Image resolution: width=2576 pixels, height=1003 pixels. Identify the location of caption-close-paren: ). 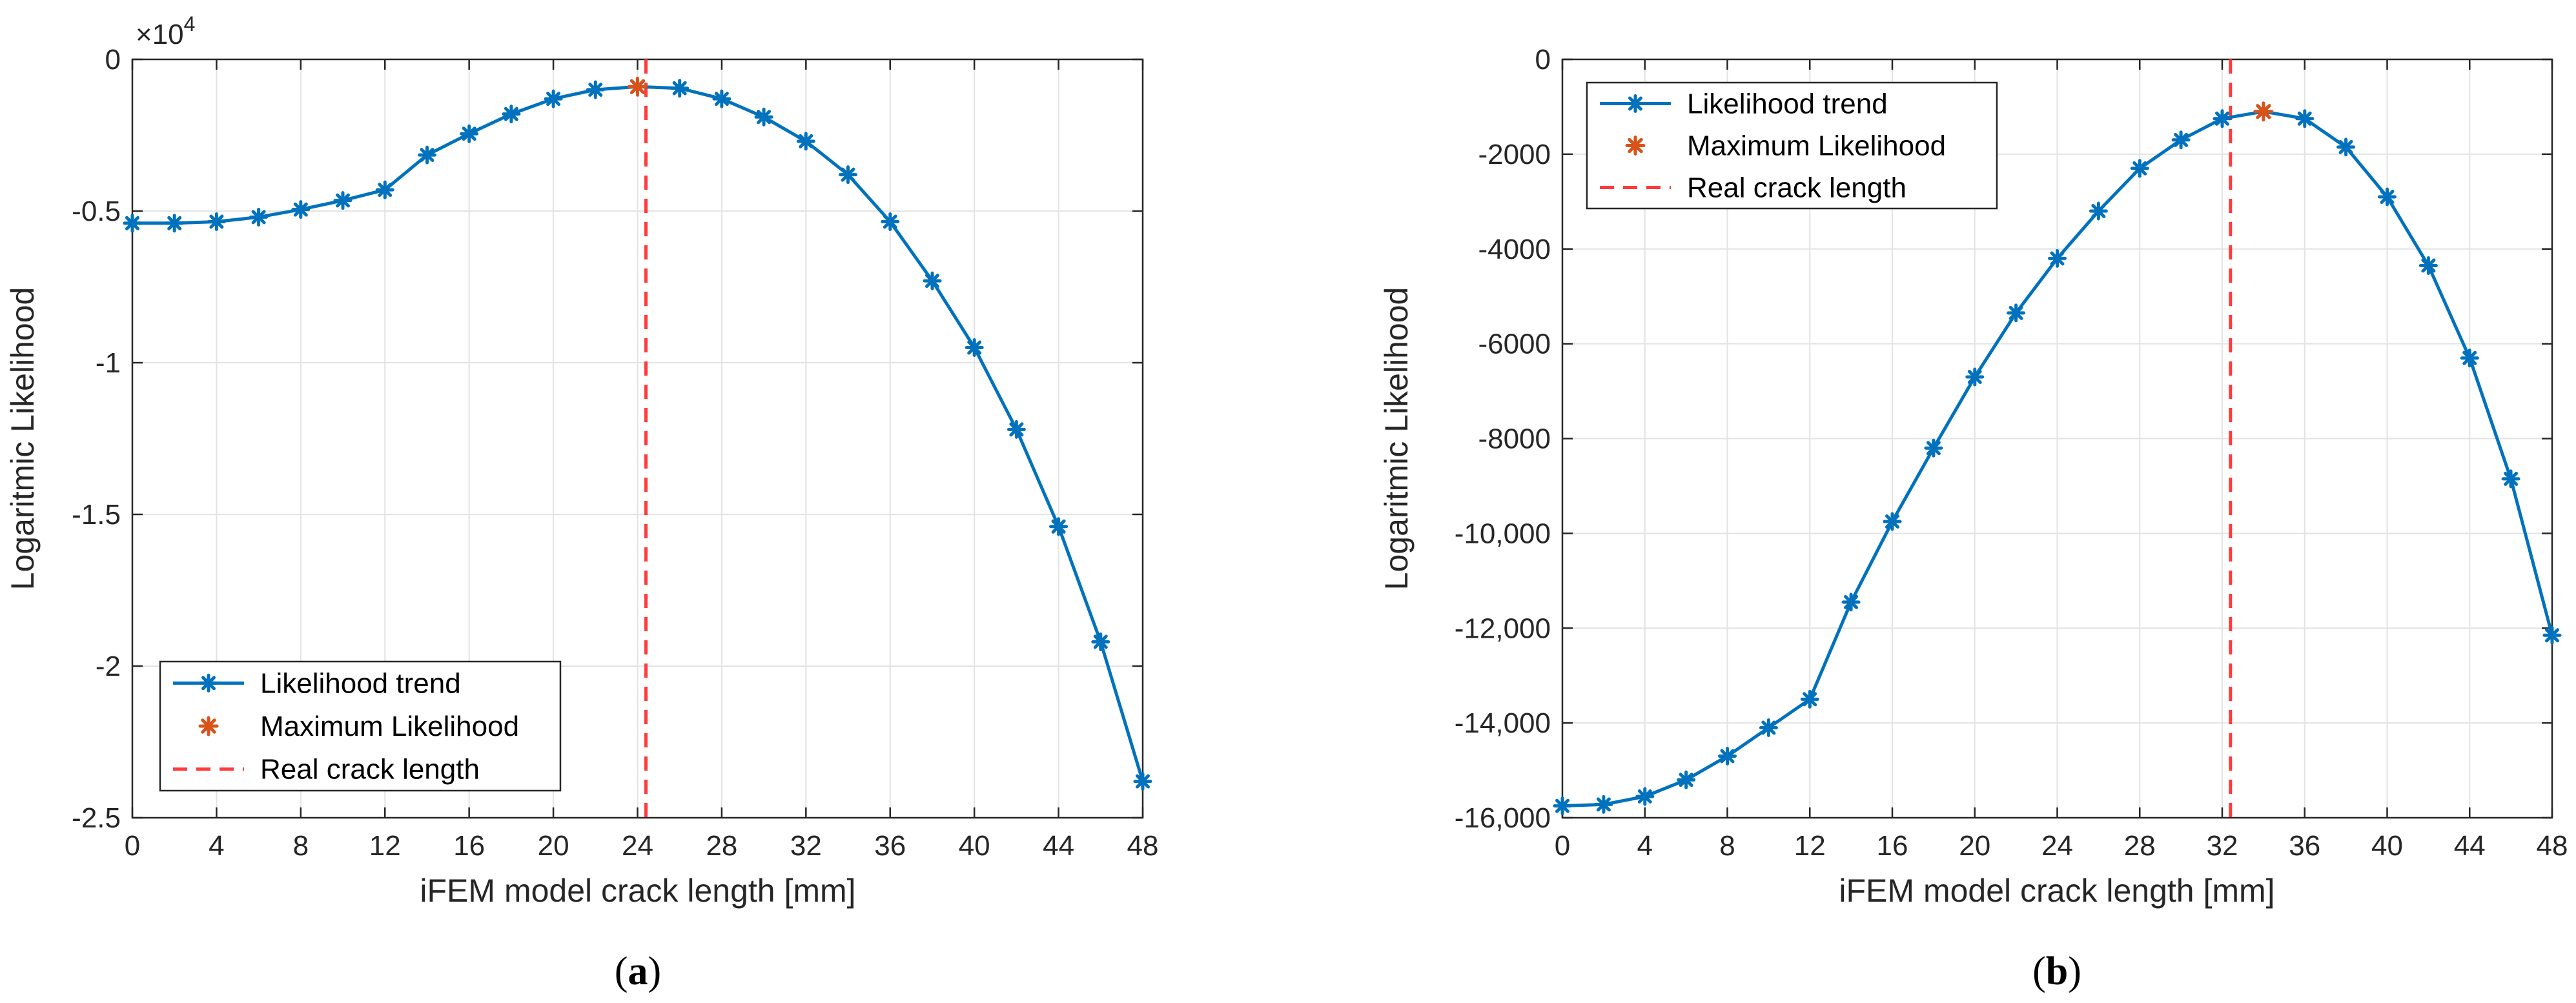
(2074, 971).